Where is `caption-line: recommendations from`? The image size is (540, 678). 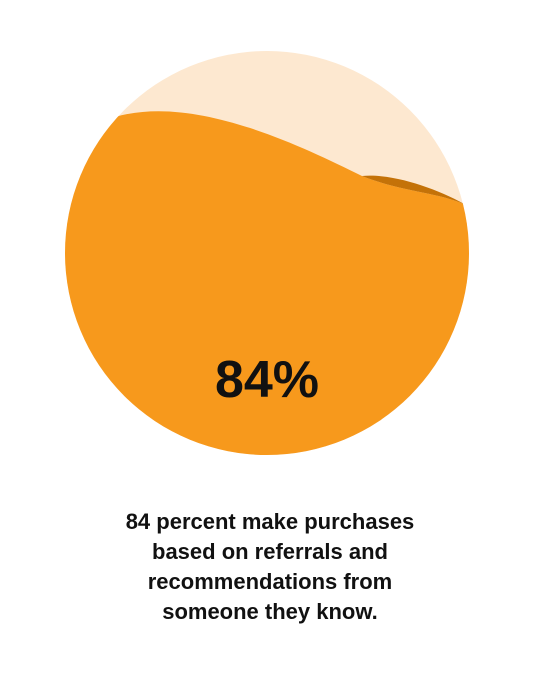 caption-line: recommendations from is located at coordinates (270, 581).